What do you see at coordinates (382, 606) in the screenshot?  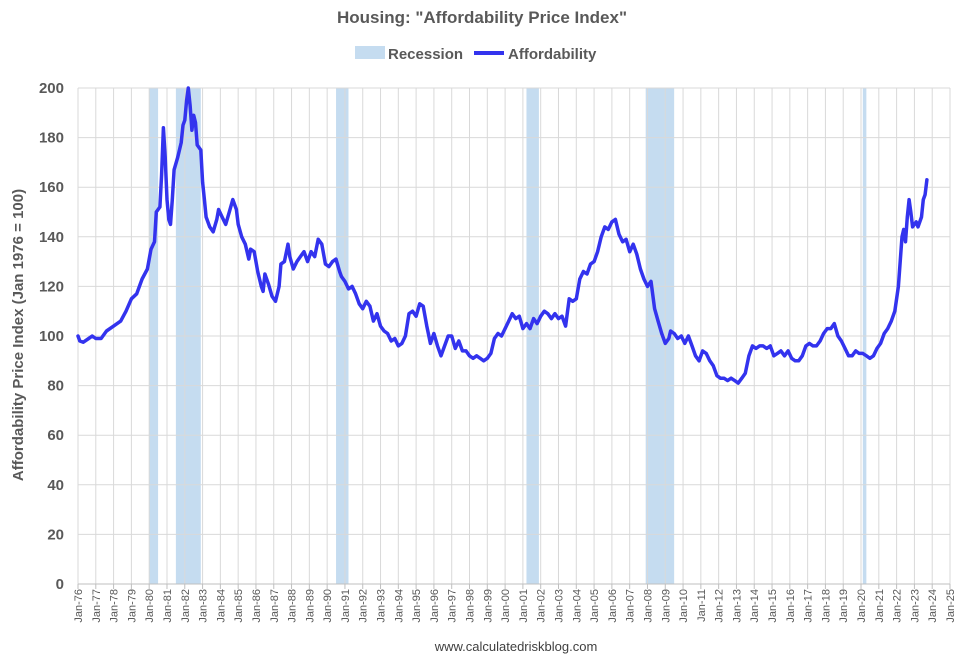 I see `x-tick-label: Jan-93` at bounding box center [382, 606].